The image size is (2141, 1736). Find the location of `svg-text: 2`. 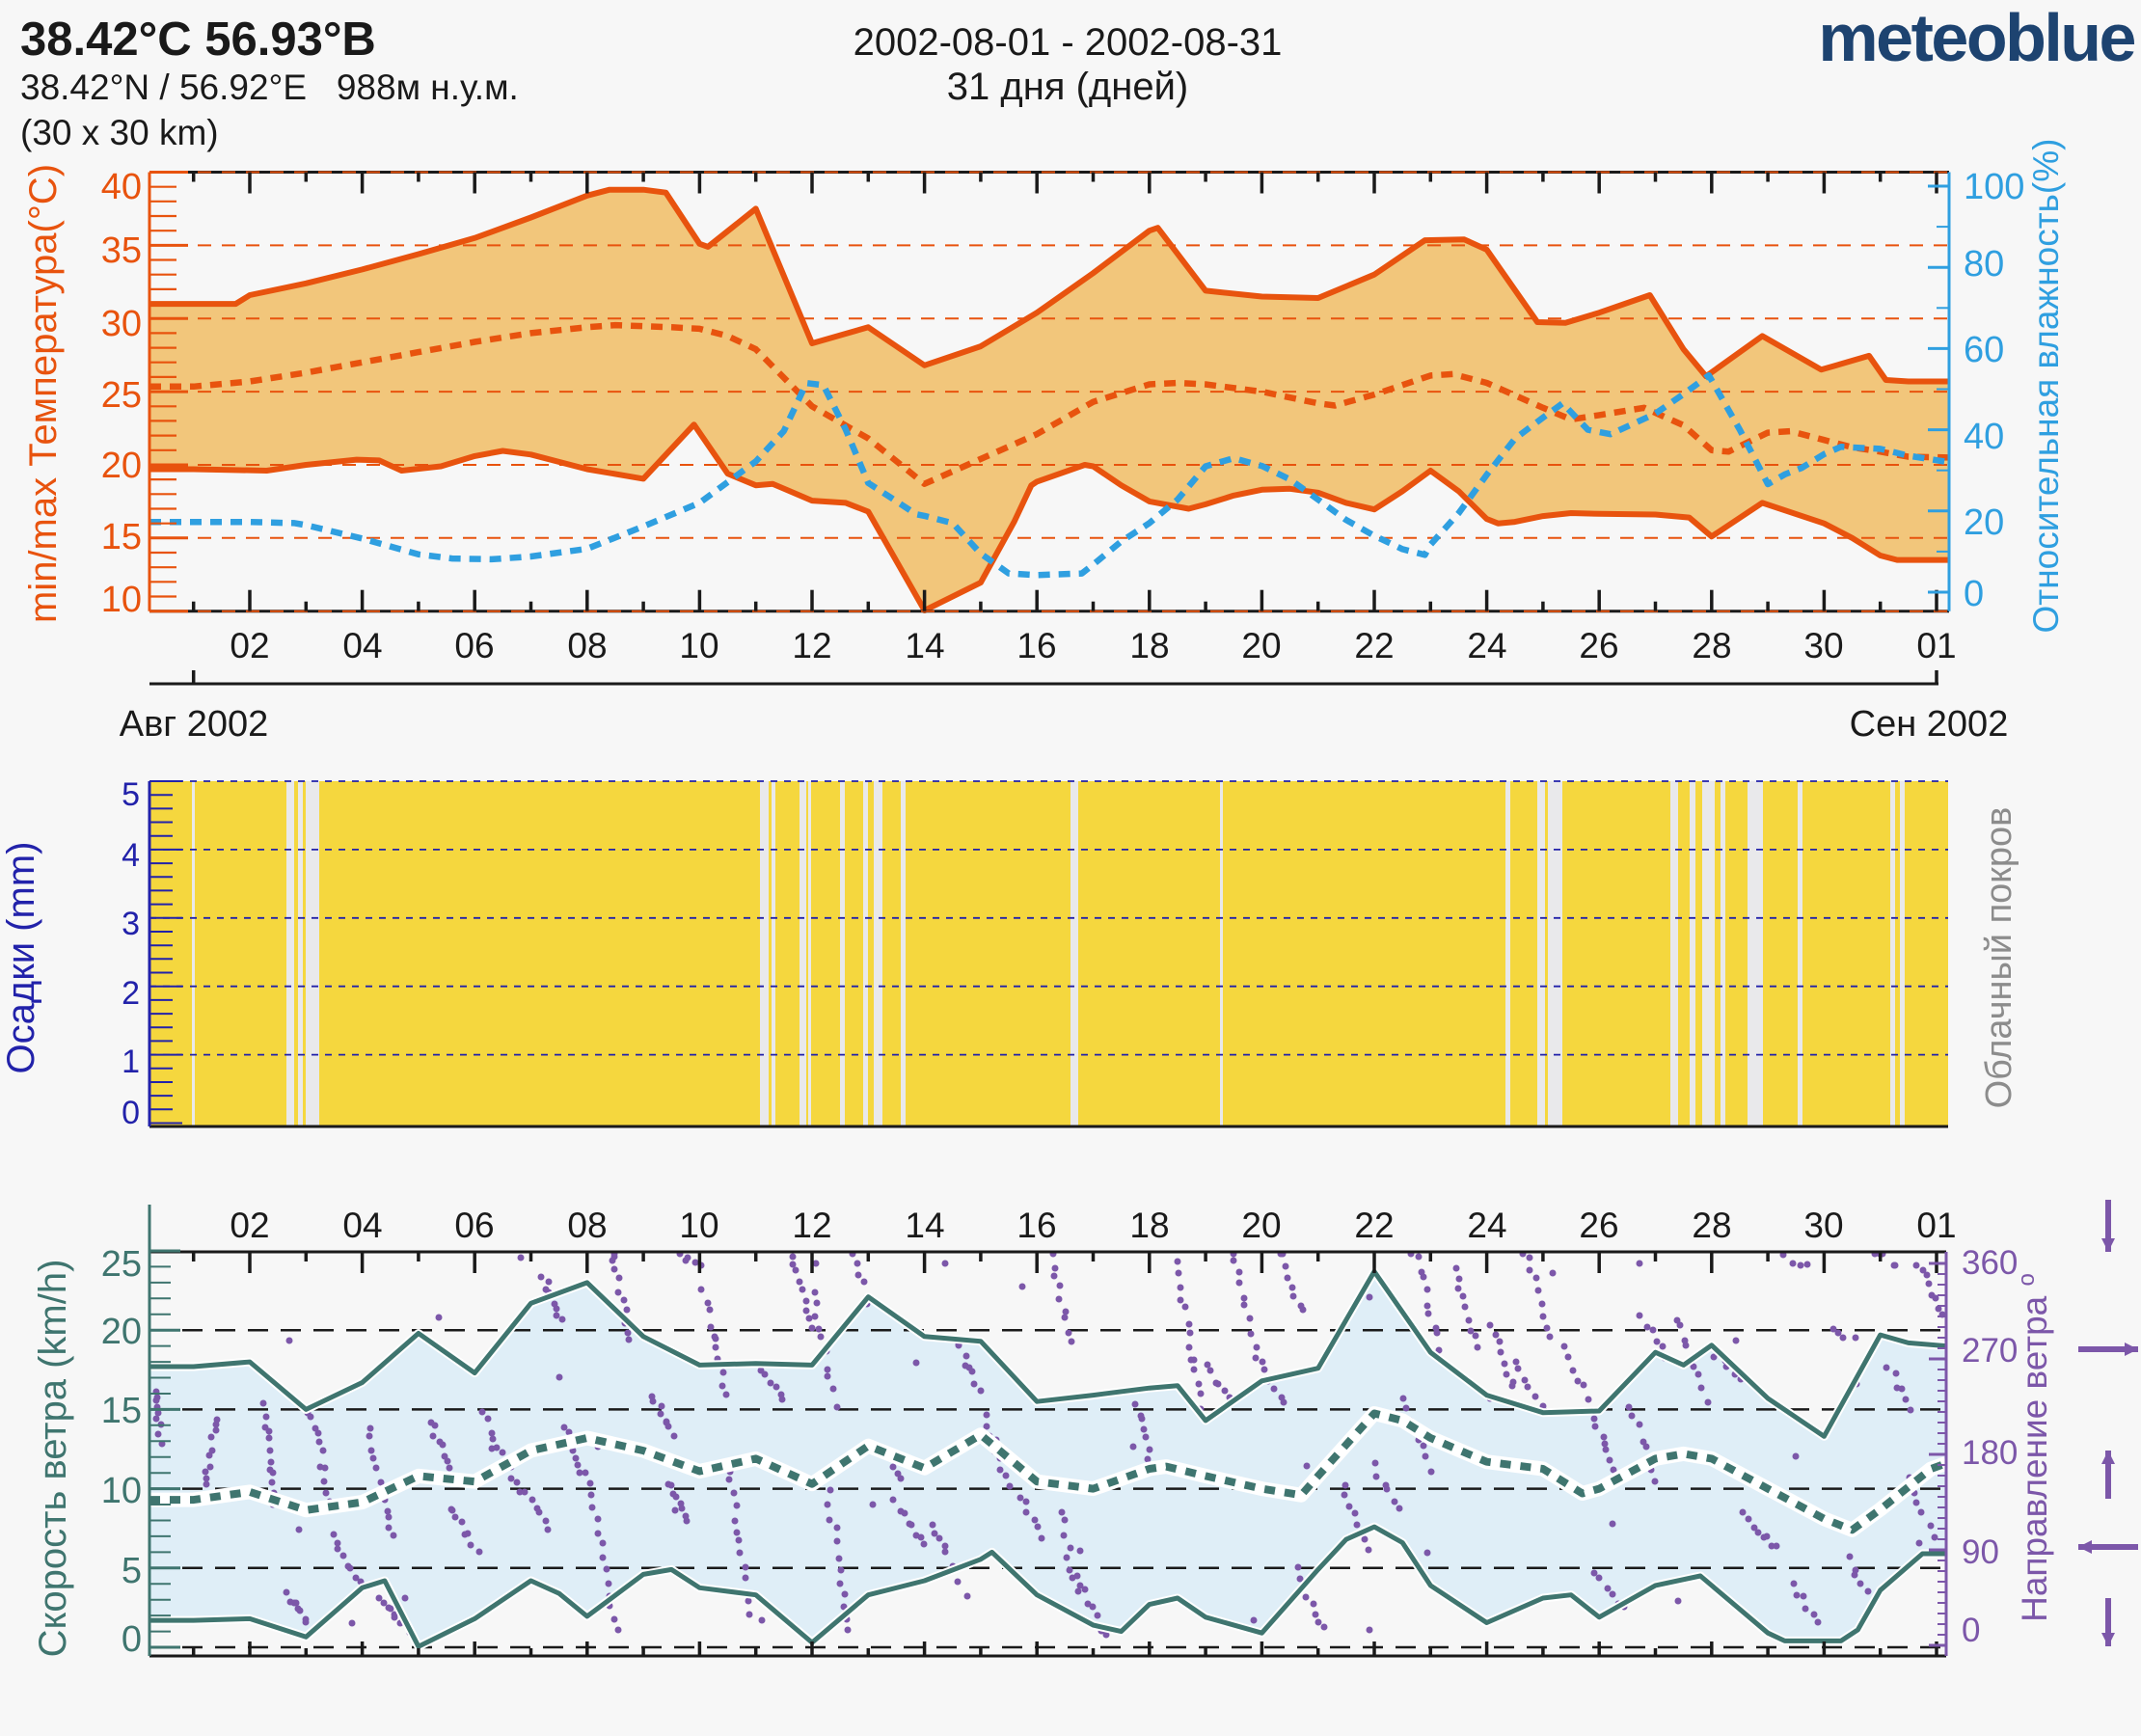

svg-text: 2 is located at coordinates (131, 993).